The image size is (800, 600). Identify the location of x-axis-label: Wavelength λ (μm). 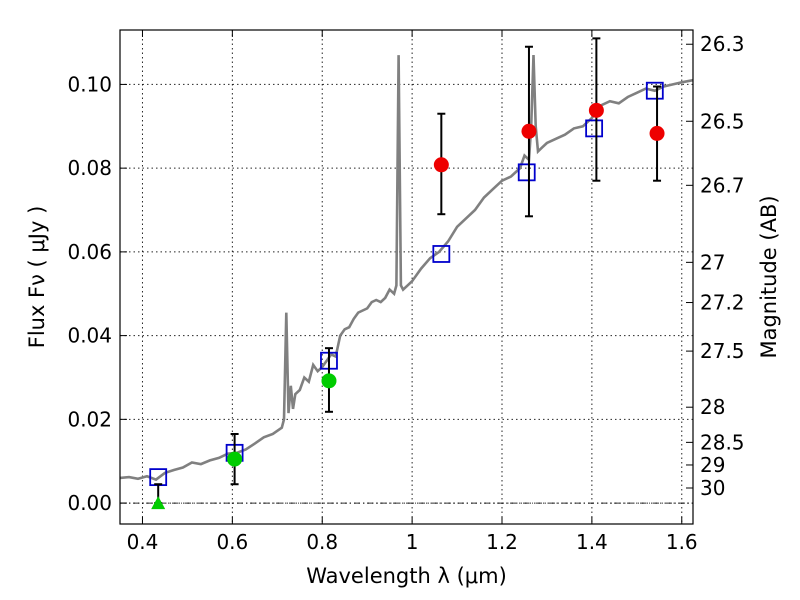
(406, 576).